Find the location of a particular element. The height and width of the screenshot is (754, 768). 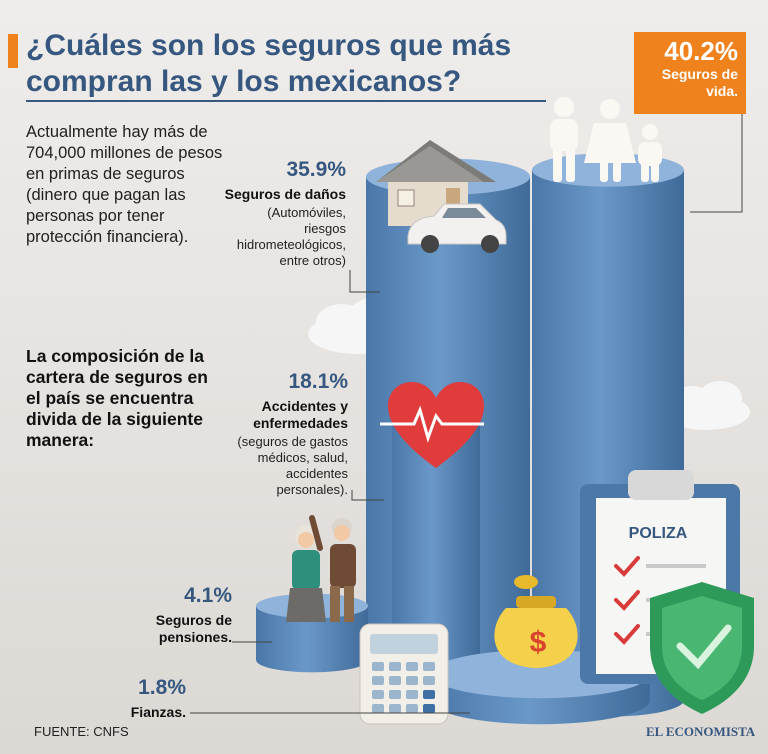

title-divider is located at coordinates (286, 101).